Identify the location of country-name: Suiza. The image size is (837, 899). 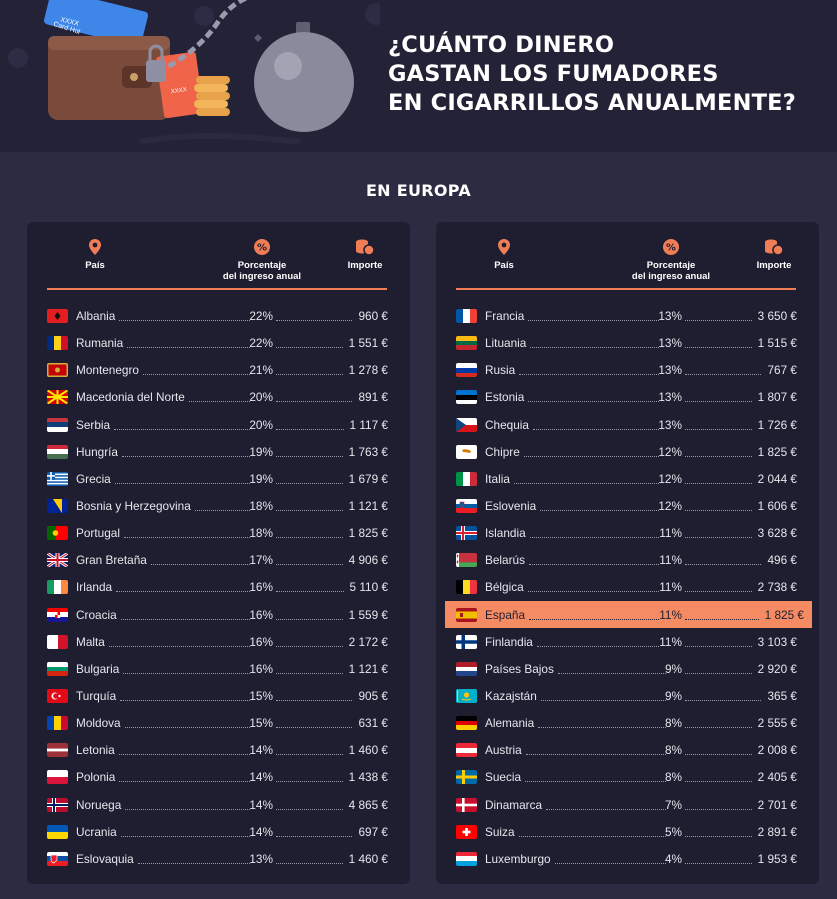
(500, 831).